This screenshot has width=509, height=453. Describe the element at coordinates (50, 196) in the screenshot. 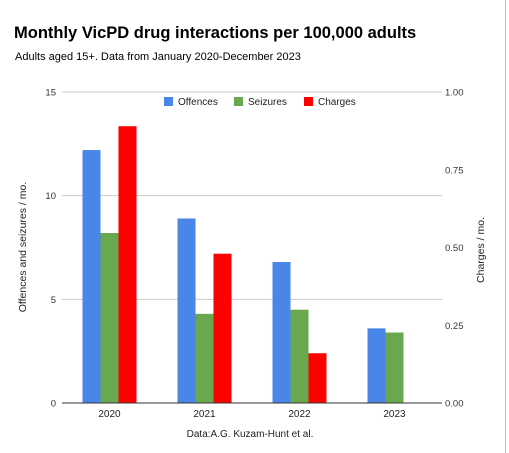

I see `left-tick-label: 10` at that location.